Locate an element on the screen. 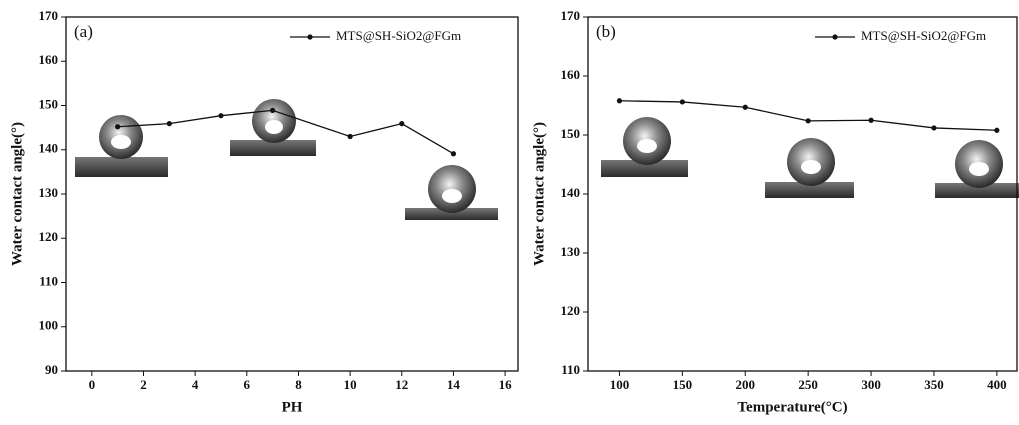  x-tick-label: 12 is located at coordinates (401, 384).